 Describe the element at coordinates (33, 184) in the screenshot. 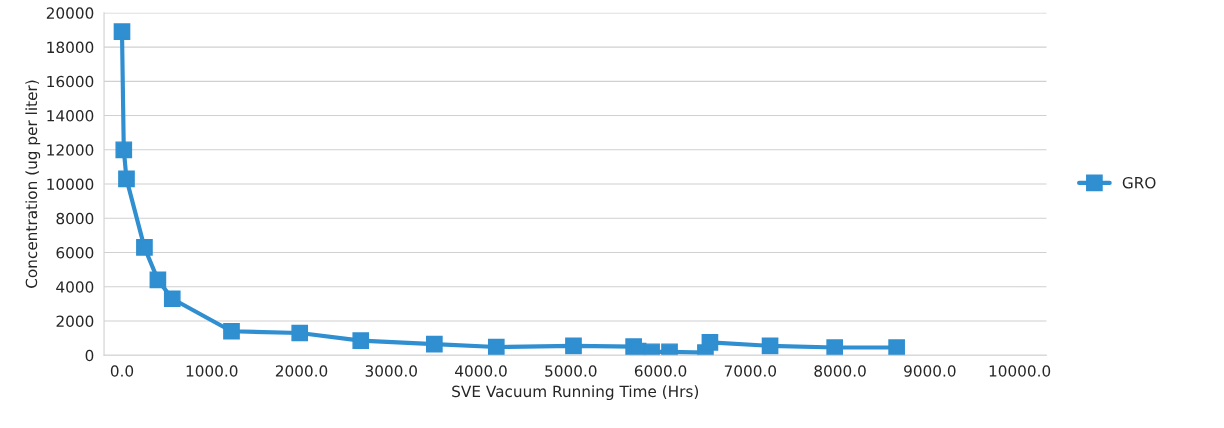

I see `y-axis-title: Concentration (ug per liter)` at that location.